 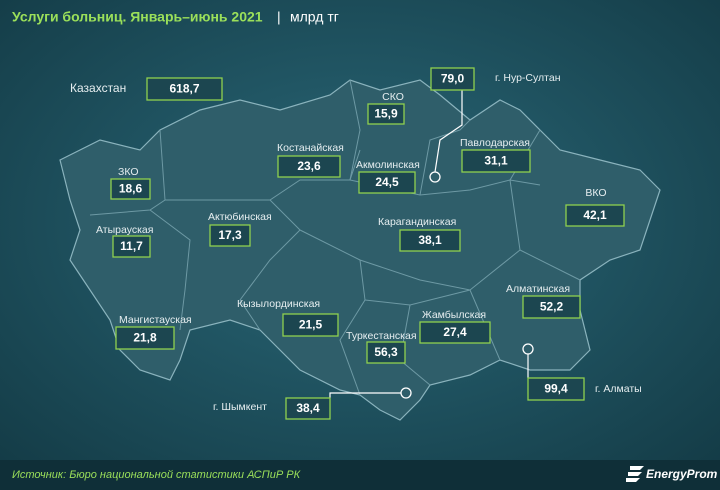 I want to click on region-name: Акмолинская, so click(x=388, y=165).